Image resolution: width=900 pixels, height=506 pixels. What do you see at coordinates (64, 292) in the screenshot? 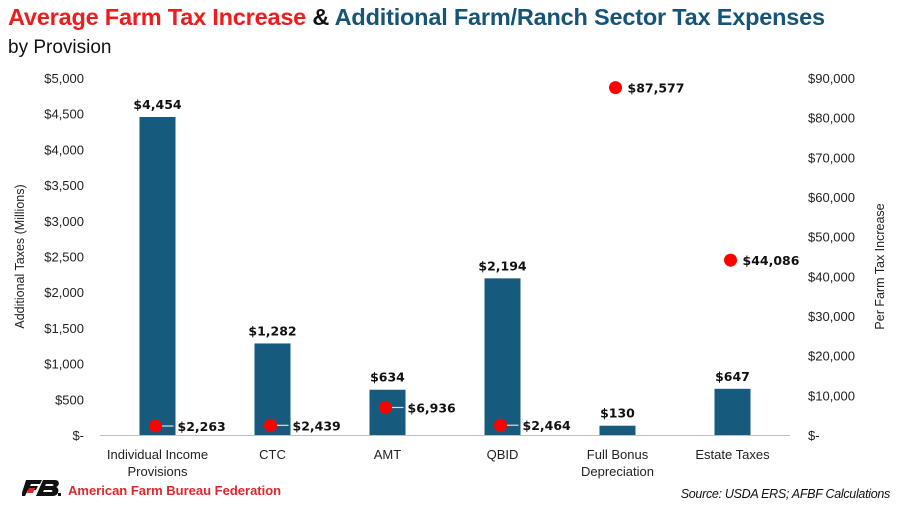
I see `left-axis-tick-label: $2,000` at bounding box center [64, 292].